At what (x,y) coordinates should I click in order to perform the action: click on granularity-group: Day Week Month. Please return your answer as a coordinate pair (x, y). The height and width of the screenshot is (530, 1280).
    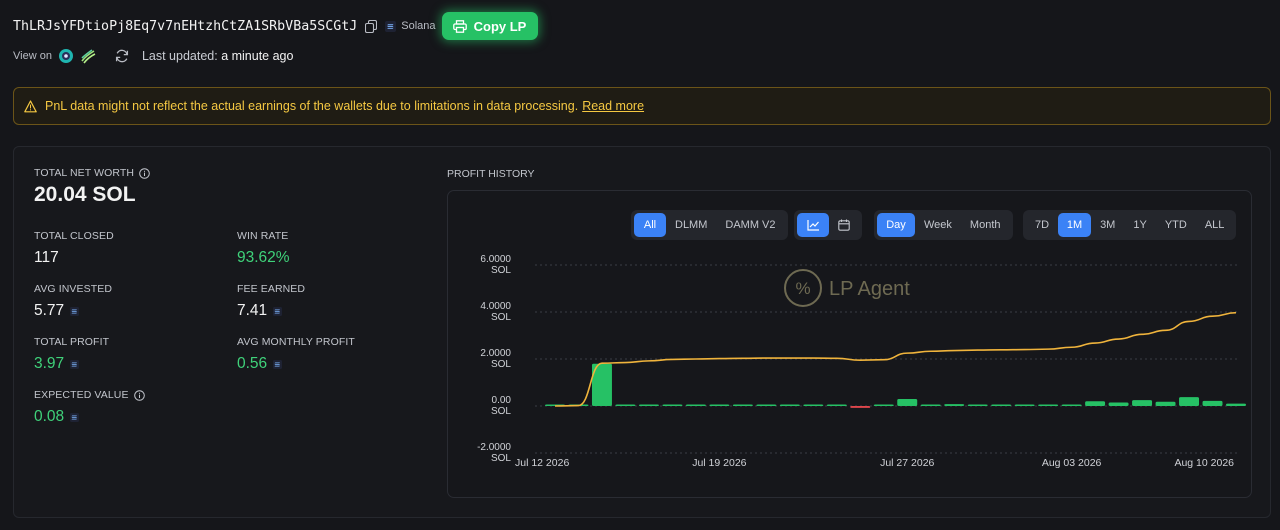
    Looking at the image, I should click on (943, 225).